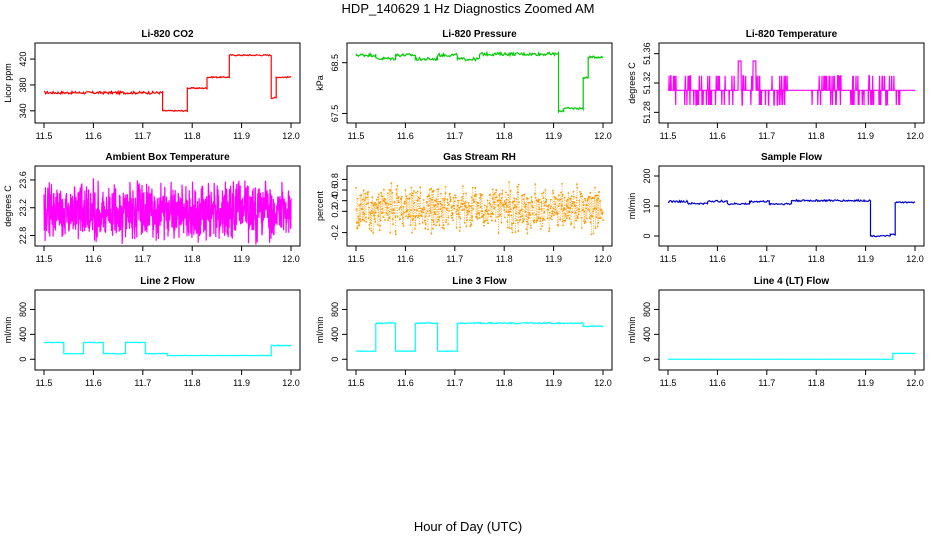 Image resolution: width=936 pixels, height=540 pixels. I want to click on y-tick-label: 51.36, so click(647, 53).